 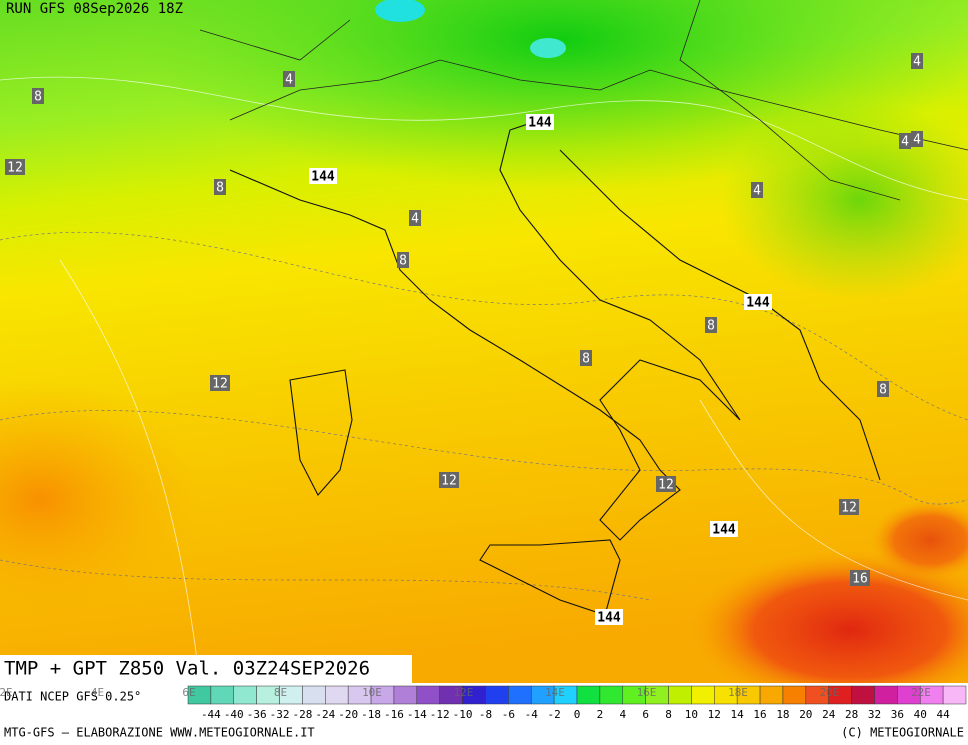 I want to click on longitude-label: 10E, so click(x=372, y=692).